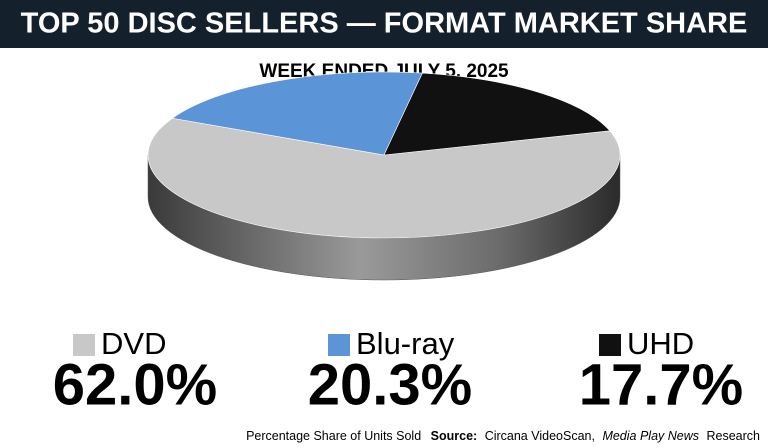  I want to click on legend-label: UHD, so click(660, 343).